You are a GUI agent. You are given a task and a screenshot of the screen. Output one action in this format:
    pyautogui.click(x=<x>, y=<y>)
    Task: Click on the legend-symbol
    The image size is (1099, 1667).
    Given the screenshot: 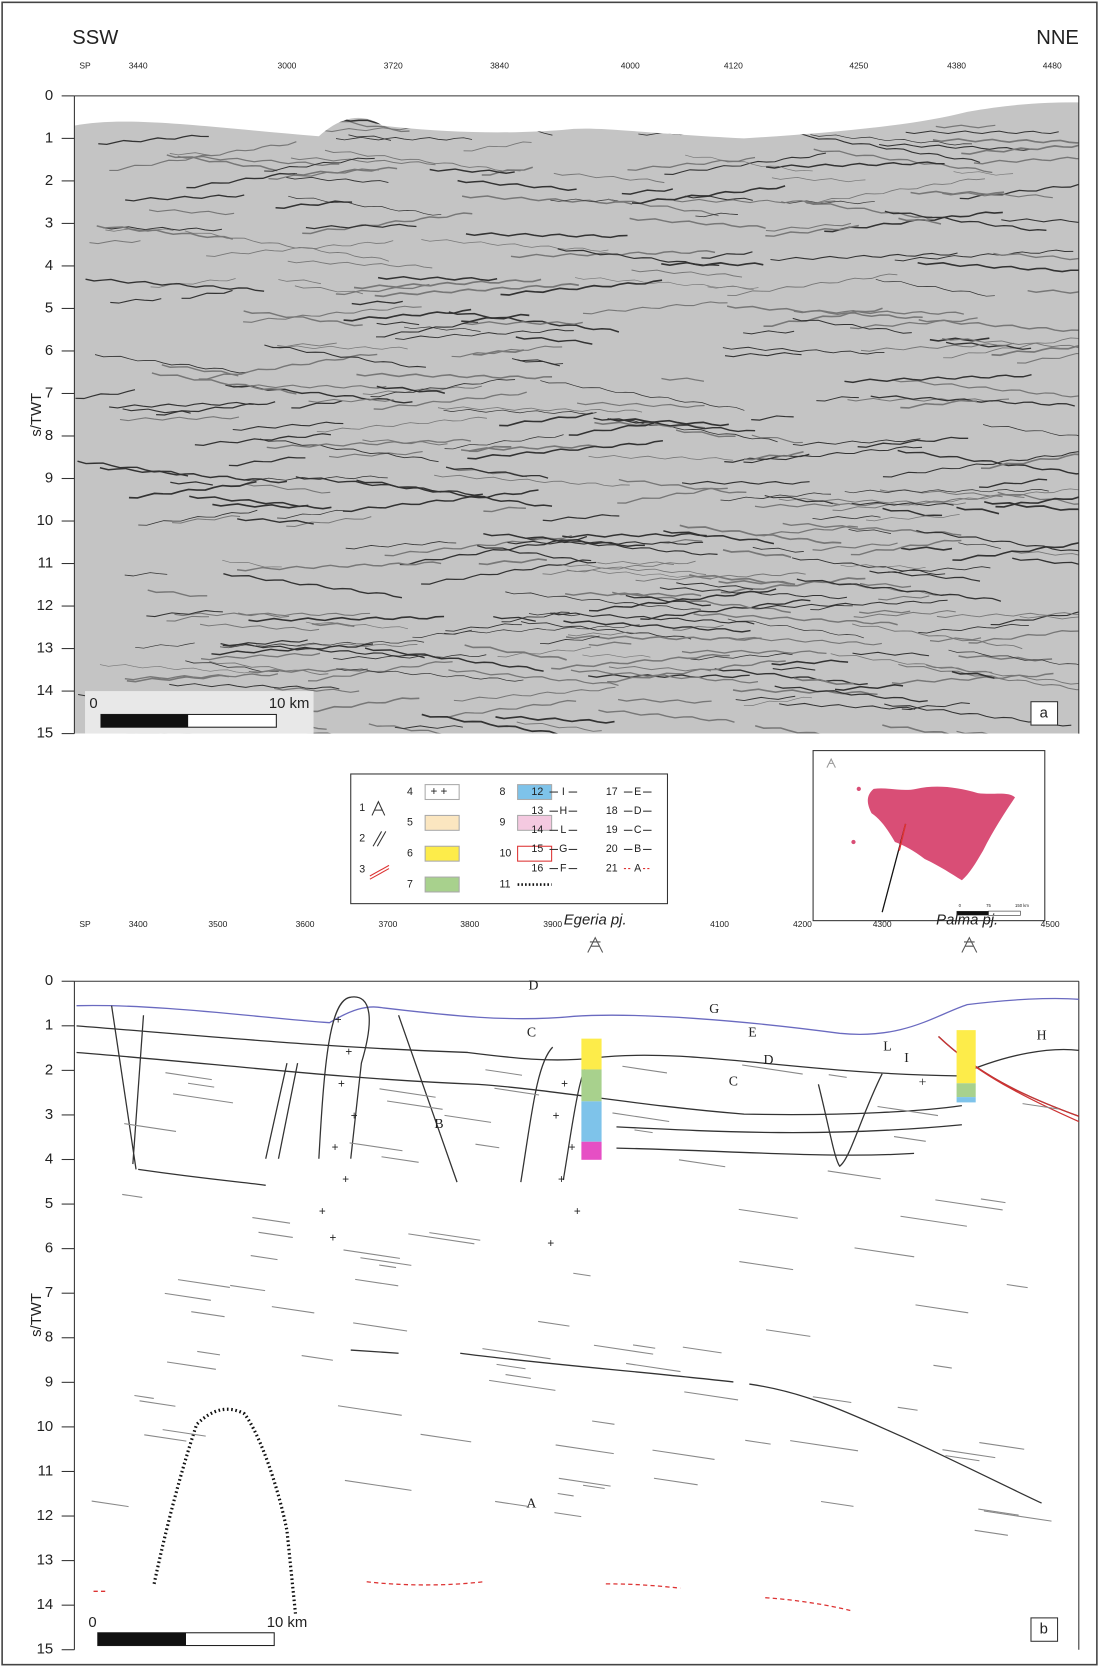 What is the action you would take?
    pyautogui.click(x=379, y=872)
    